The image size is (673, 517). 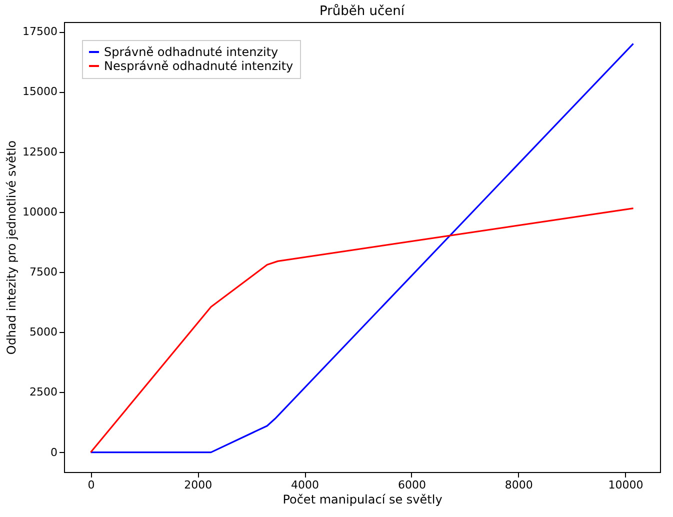 I want to click on y-axis-title: Odhad intezity pro jednotlivé světlo, so click(x=11, y=247).